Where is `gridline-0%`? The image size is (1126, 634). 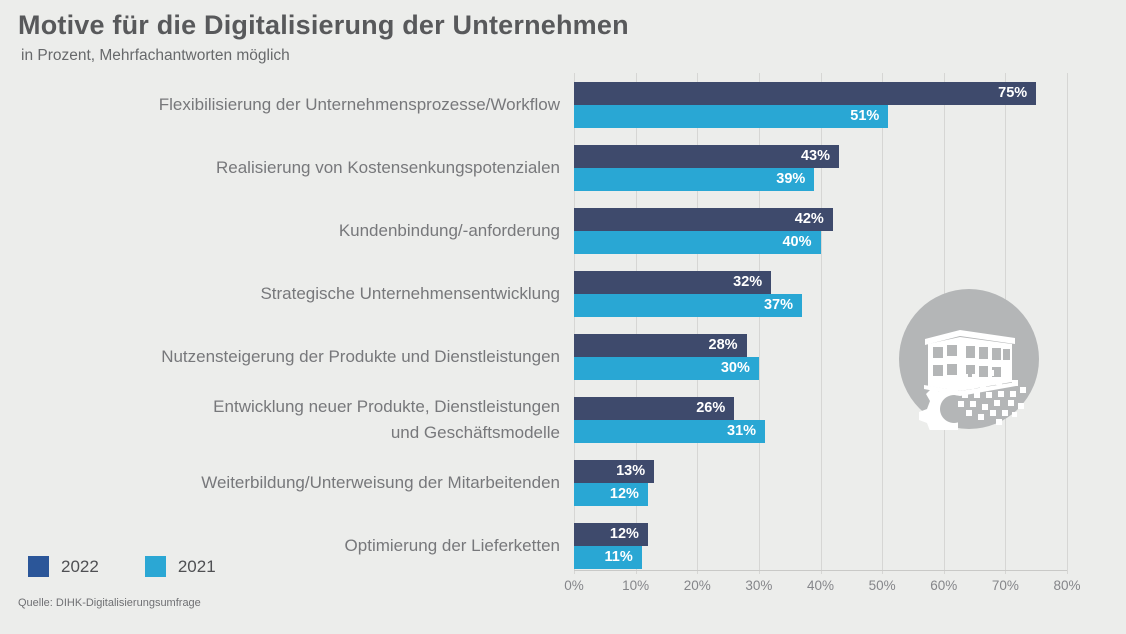
gridline-0% is located at coordinates (574, 323).